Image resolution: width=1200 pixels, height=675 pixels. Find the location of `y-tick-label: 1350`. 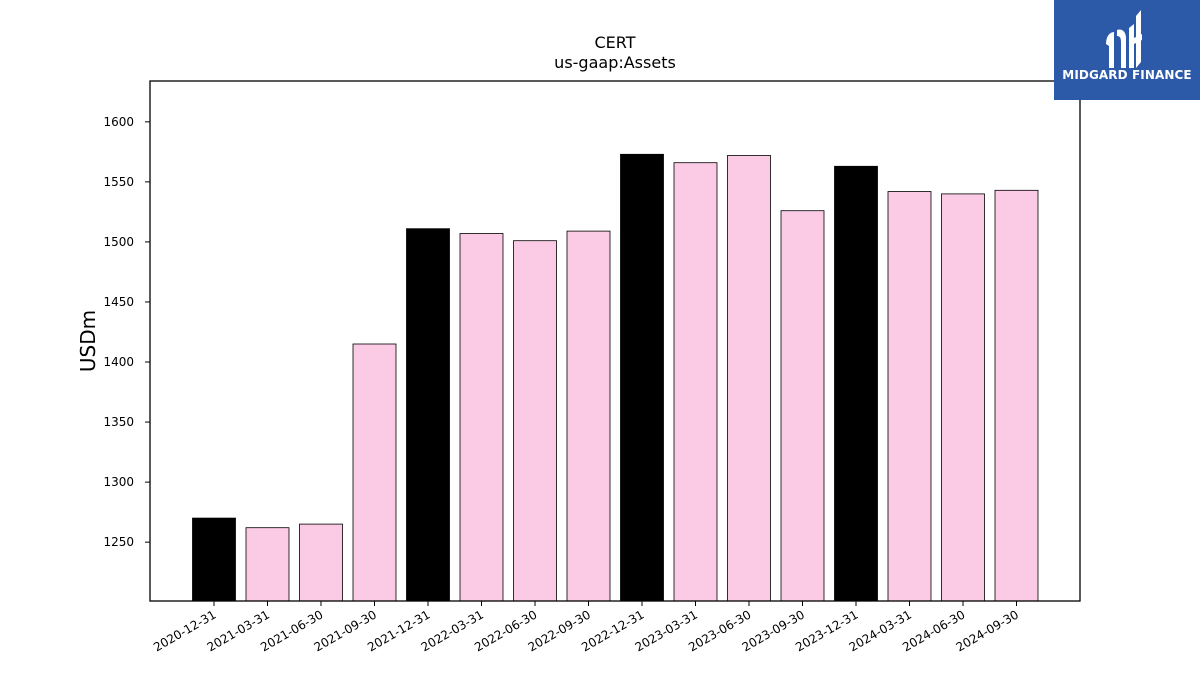

y-tick-label: 1350 is located at coordinates (118, 422).